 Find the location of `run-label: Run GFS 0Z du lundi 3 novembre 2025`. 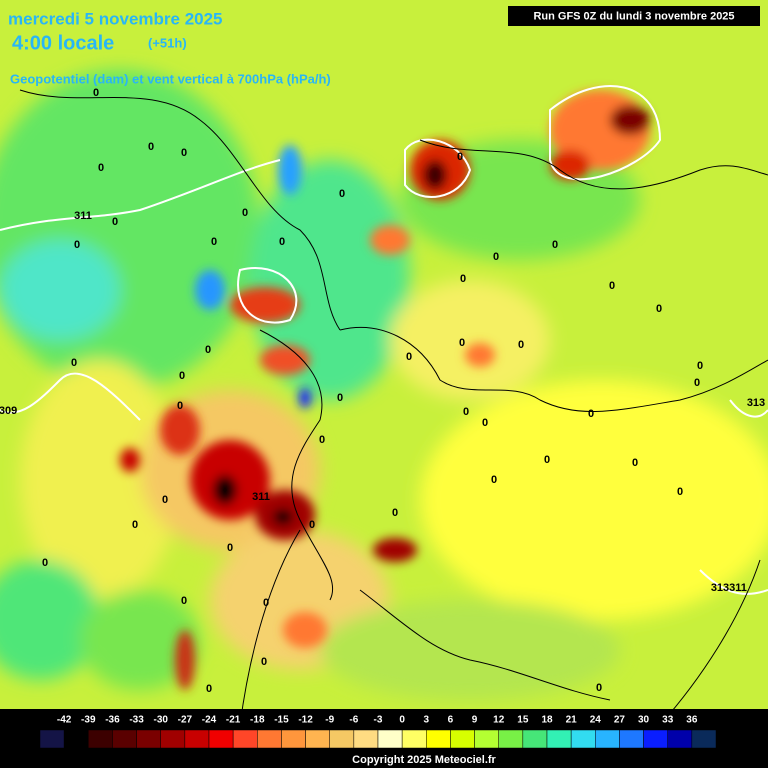

run-label: Run GFS 0Z du lundi 3 novembre 2025 is located at coordinates (633, 16).